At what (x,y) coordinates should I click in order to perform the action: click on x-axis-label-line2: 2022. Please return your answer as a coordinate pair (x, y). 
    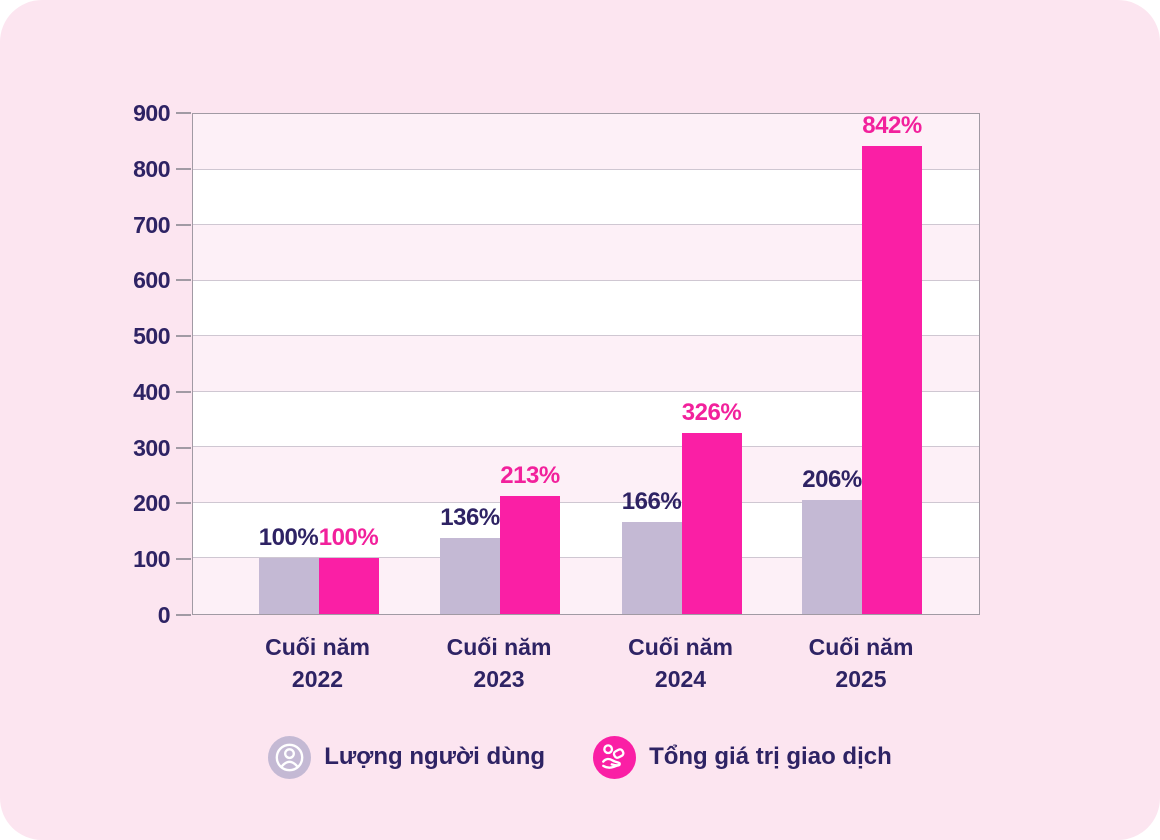
    Looking at the image, I should click on (317, 679).